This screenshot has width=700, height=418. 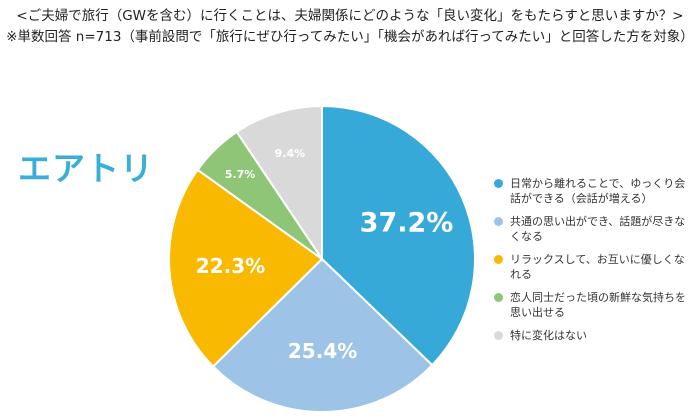 What do you see at coordinates (407, 223) in the screenshot?
I see `slice-value-label-1: 37.2%` at bounding box center [407, 223].